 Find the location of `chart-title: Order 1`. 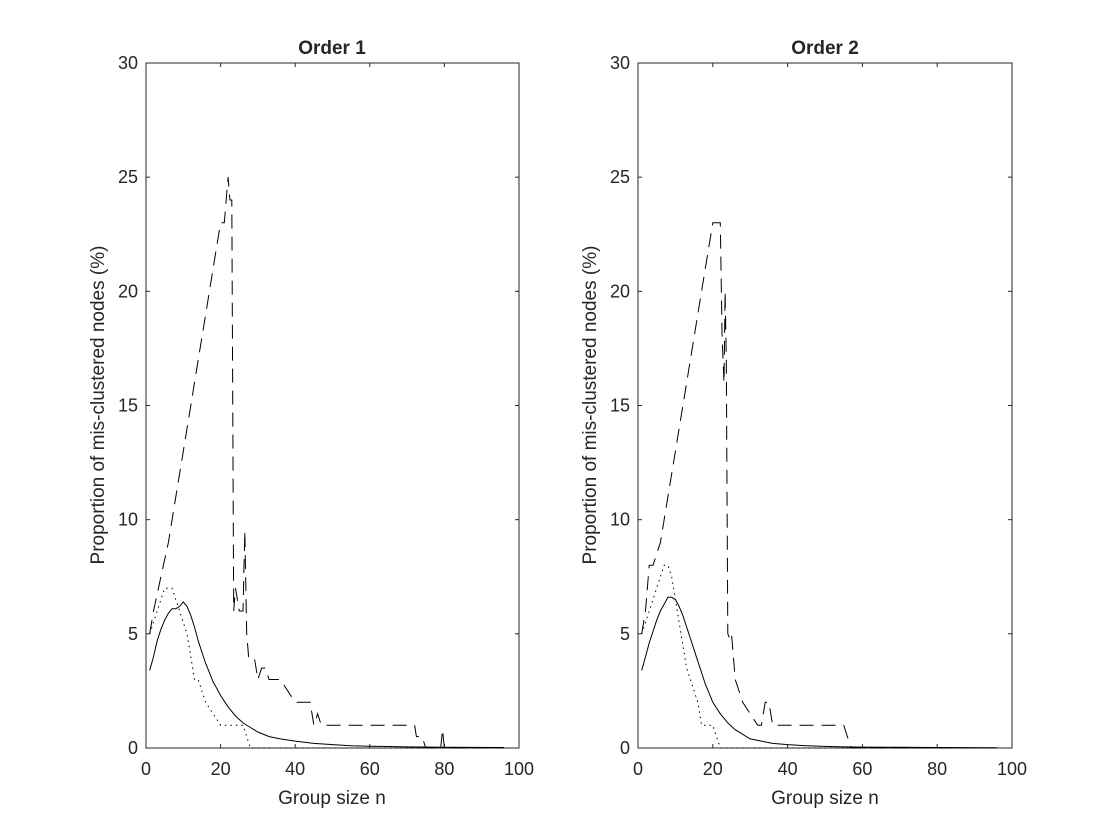

chart-title: Order 1 is located at coordinates (332, 48).